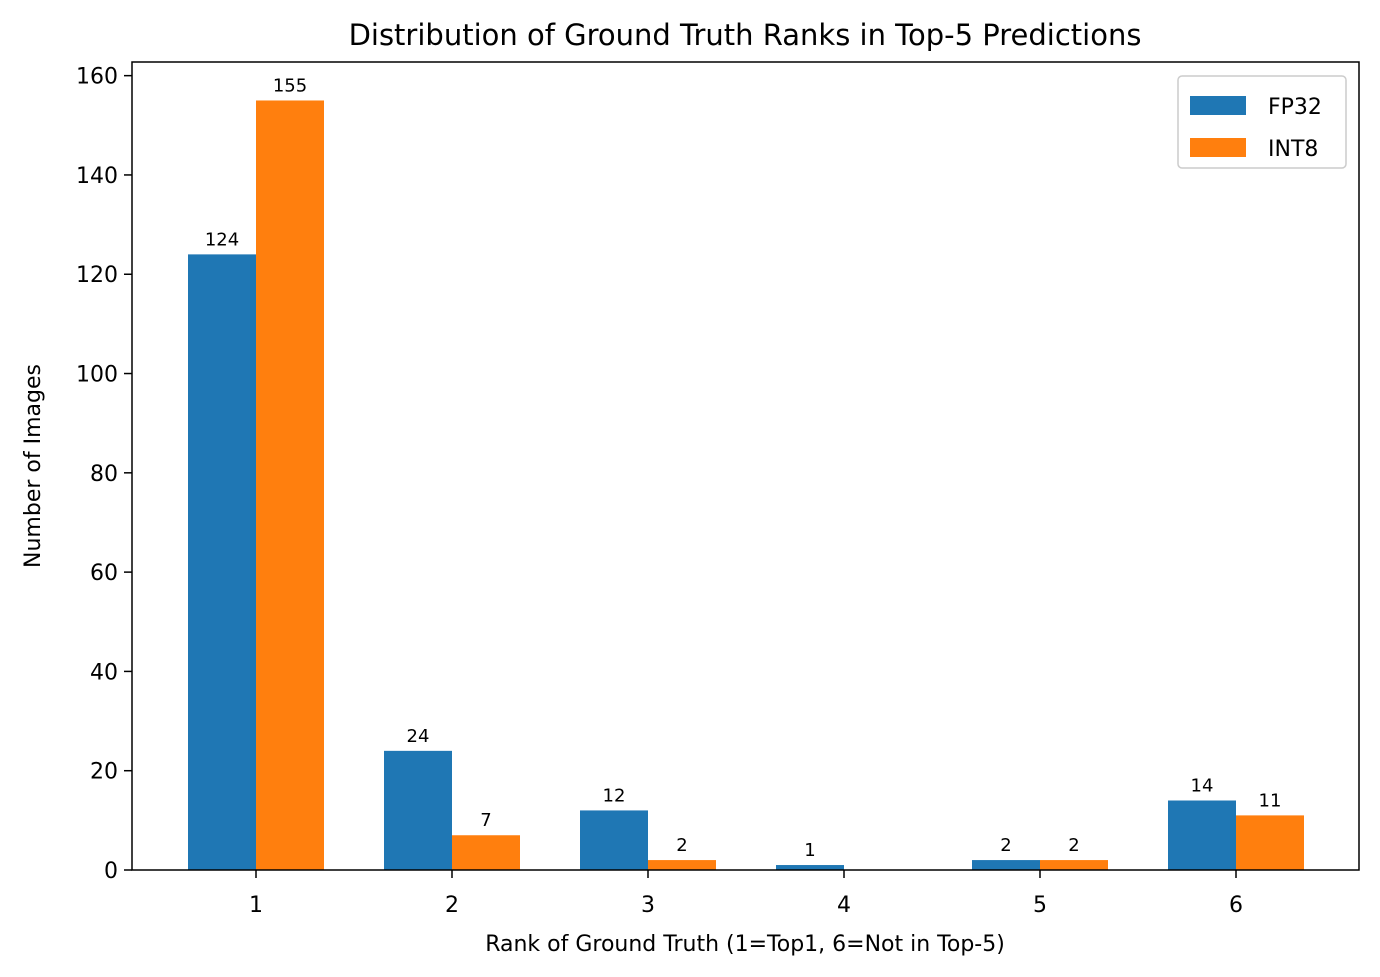 This screenshot has width=1380, height=977. I want to click on legend-swatch-int8, so click(1218, 147).